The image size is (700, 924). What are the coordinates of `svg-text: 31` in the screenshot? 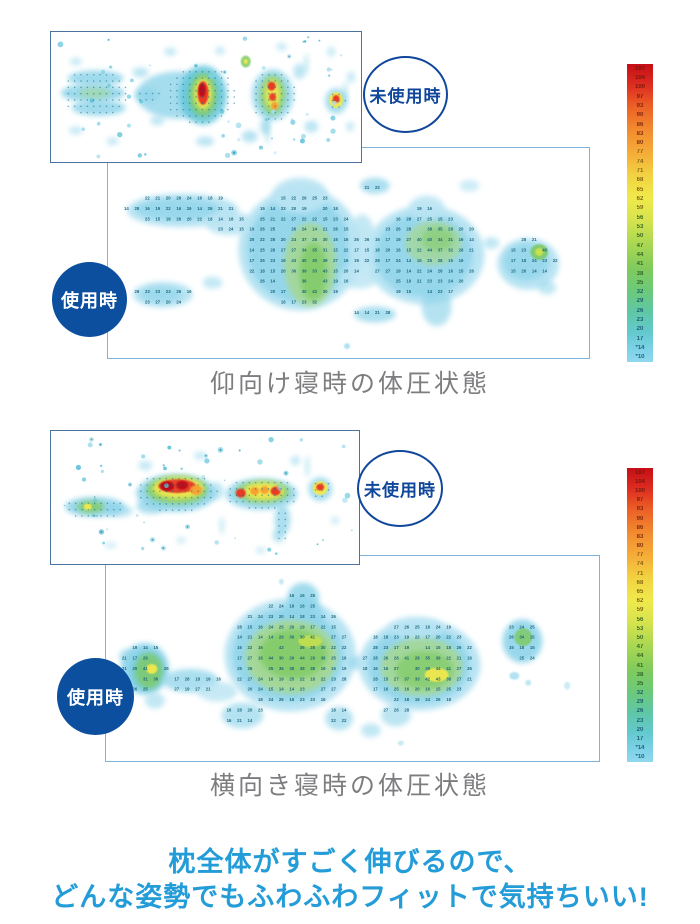 It's located at (325, 250).